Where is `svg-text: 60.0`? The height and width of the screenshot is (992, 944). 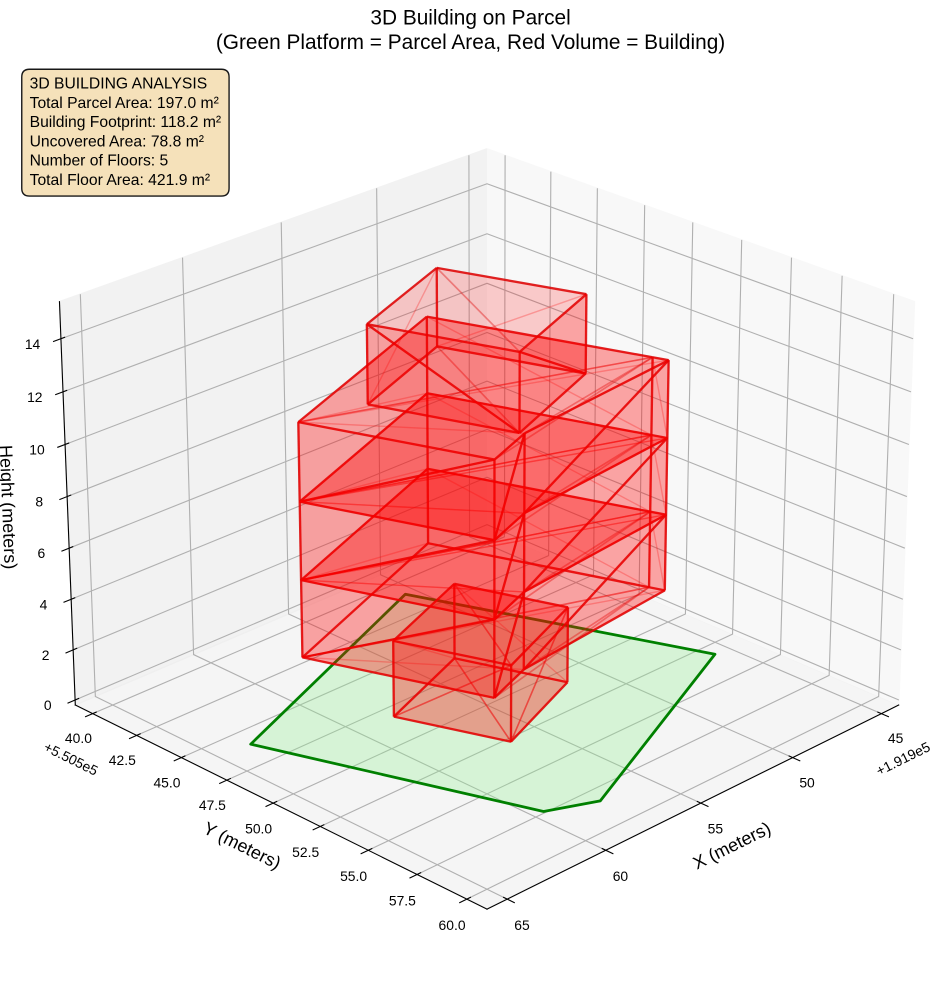
svg-text: 60.0 is located at coordinates (452, 925).